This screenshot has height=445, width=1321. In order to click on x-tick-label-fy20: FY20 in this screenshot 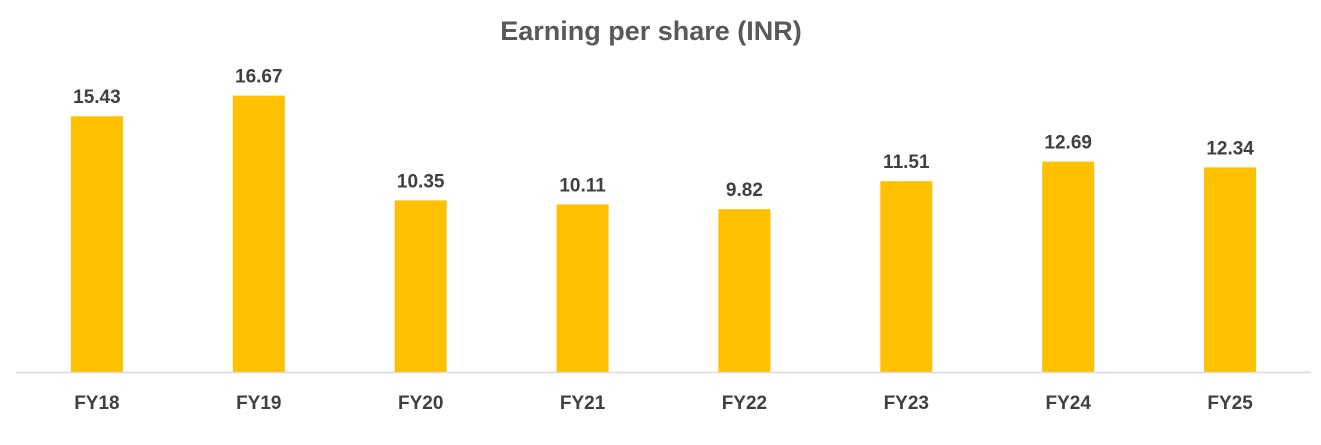, I will do `click(420, 403)`.